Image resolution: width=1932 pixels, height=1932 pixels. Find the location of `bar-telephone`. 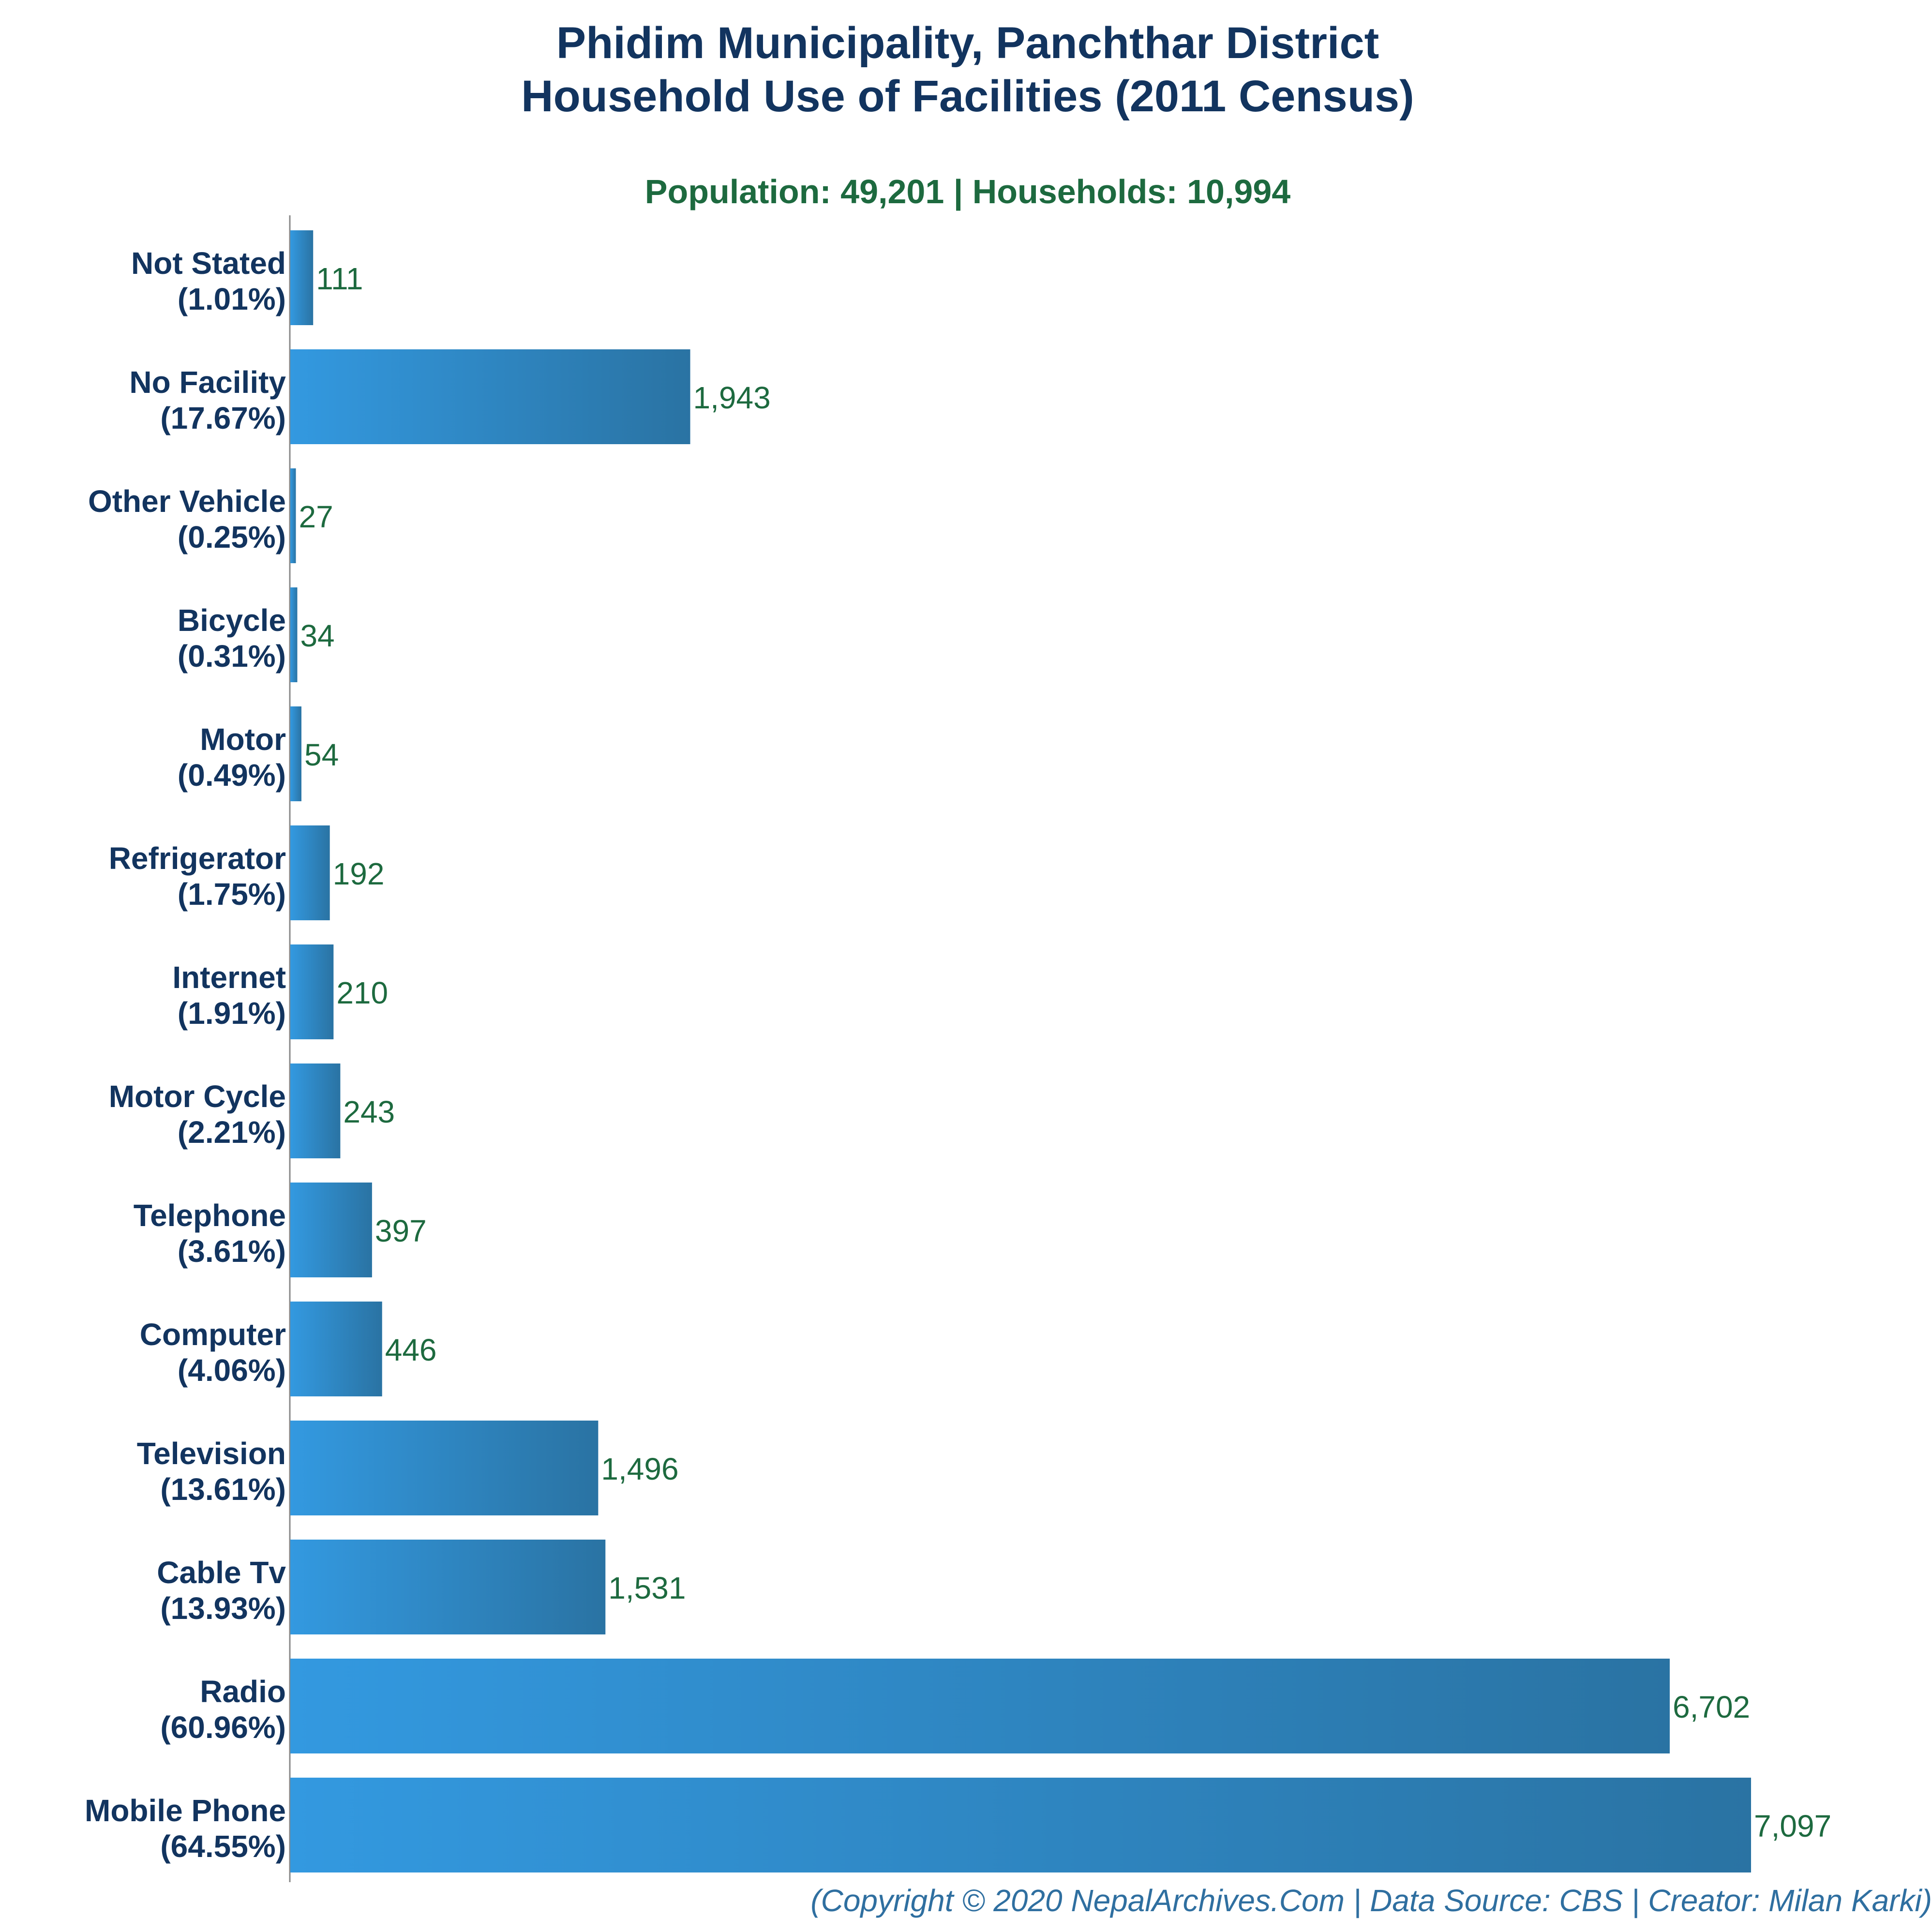

bar-telephone is located at coordinates (331, 1230).